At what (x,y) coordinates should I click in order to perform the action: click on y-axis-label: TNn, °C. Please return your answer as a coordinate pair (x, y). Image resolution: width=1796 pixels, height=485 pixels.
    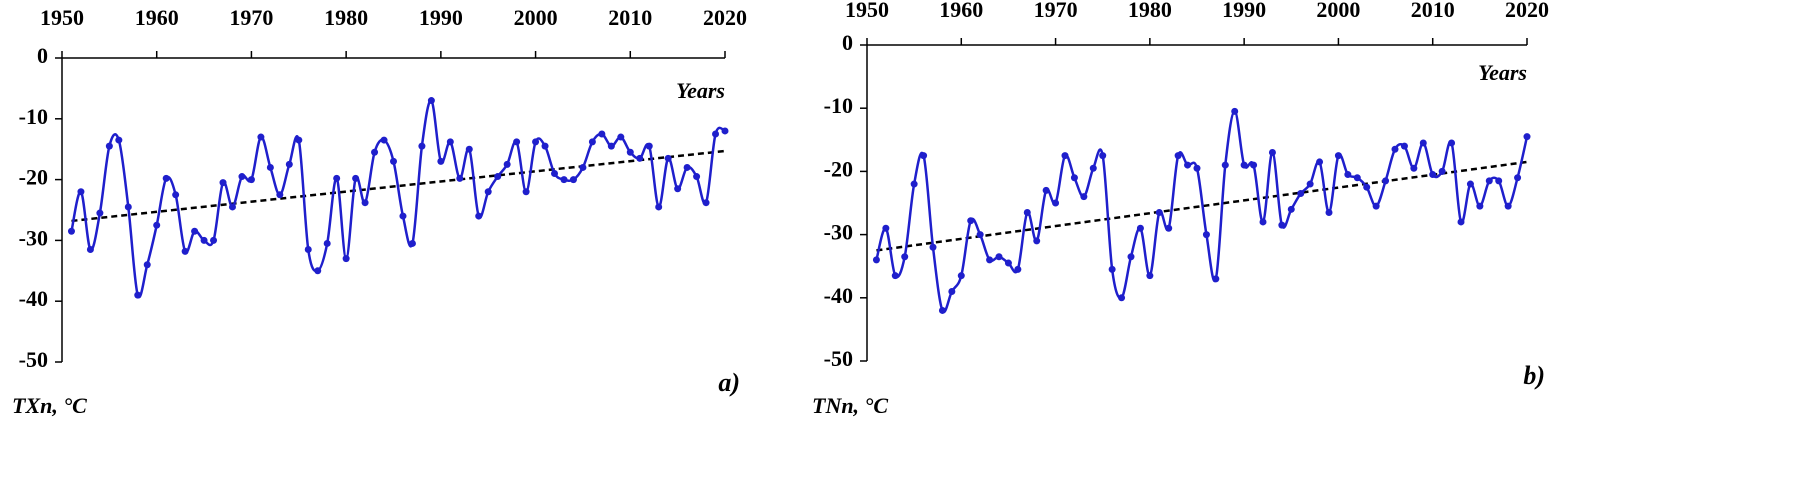
    Looking at the image, I should click on (850, 405).